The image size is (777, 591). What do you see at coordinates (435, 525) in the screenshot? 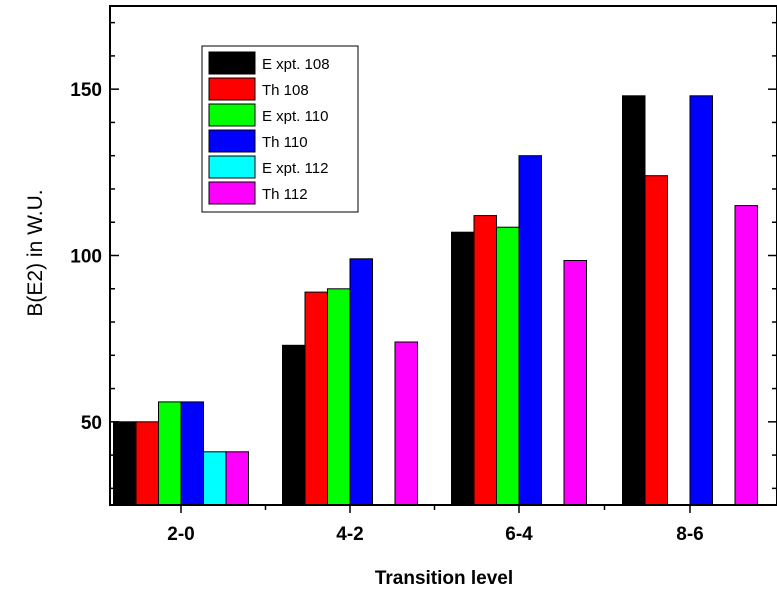
I see `x-axis-ticks: 2-0 4-2 6-4 8-6` at bounding box center [435, 525].